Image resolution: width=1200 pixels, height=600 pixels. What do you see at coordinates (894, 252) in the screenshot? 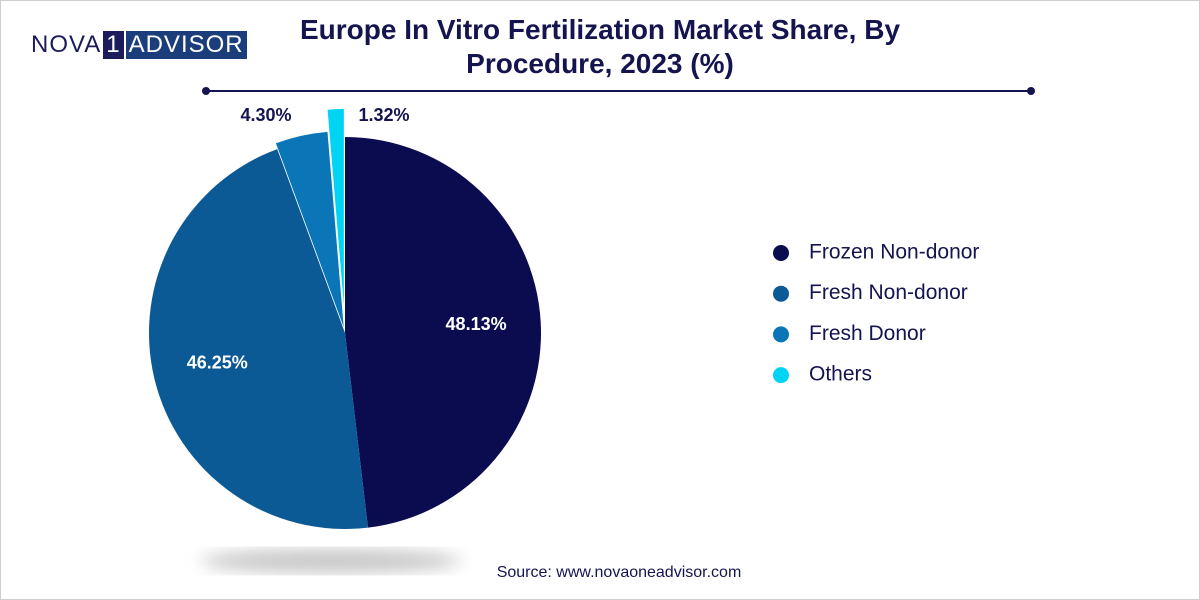
I see `legend-label: Frozen Non-donor` at bounding box center [894, 252].